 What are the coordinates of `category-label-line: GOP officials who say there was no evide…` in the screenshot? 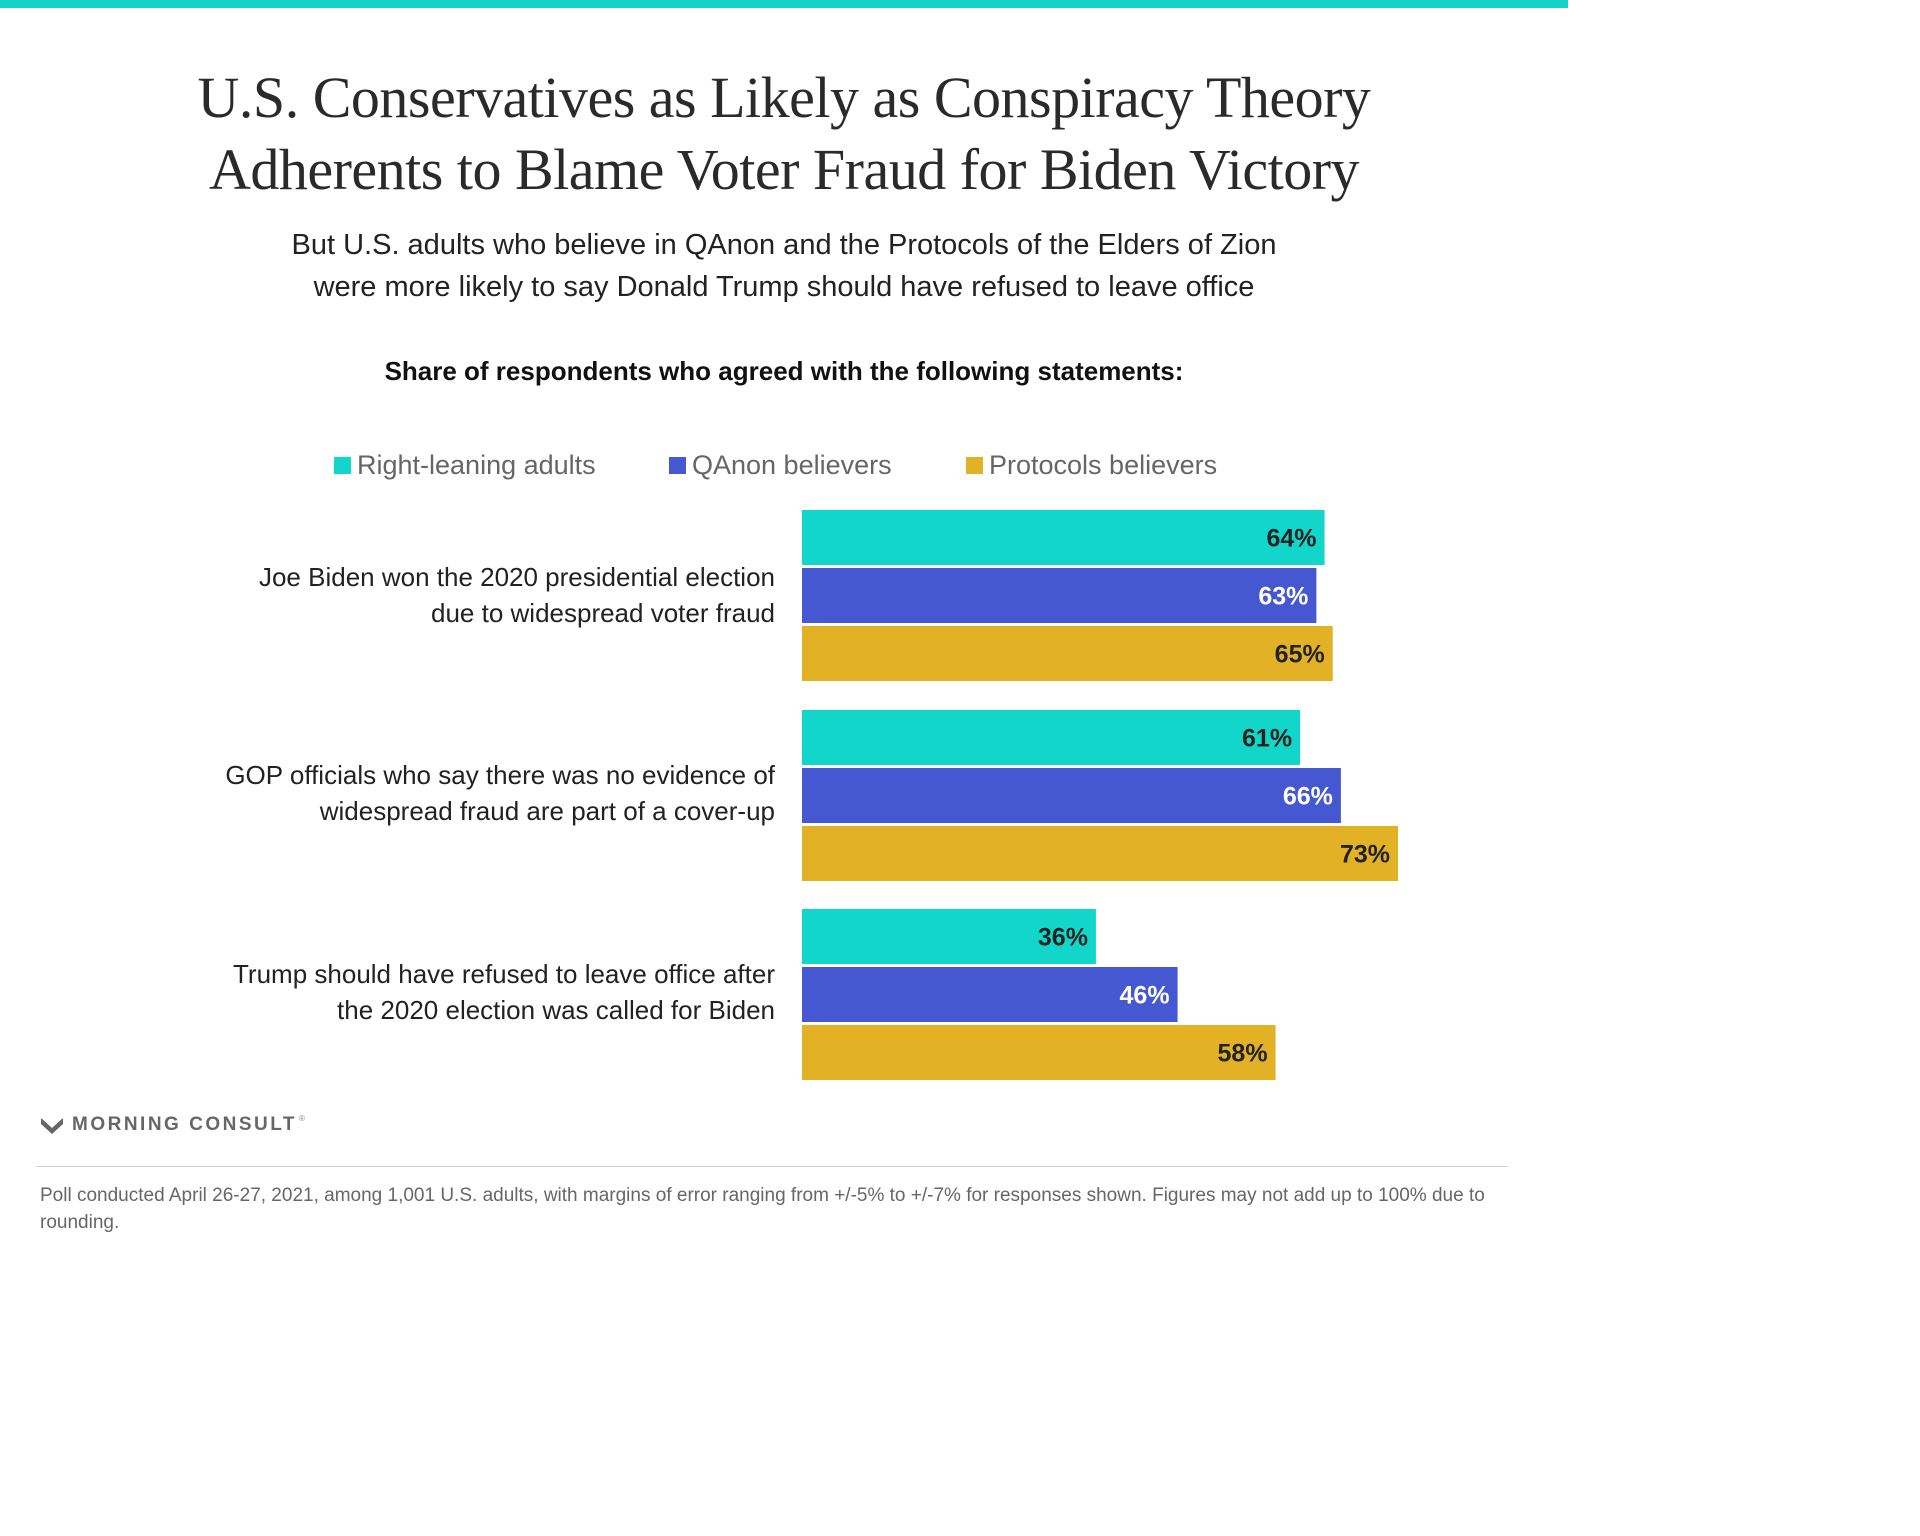 It's located at (500, 775).